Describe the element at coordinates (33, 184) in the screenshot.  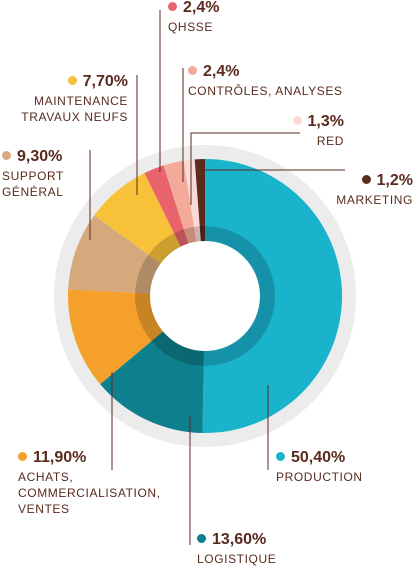
I see `category-label: SUPPORT GÉNÉRAL` at that location.